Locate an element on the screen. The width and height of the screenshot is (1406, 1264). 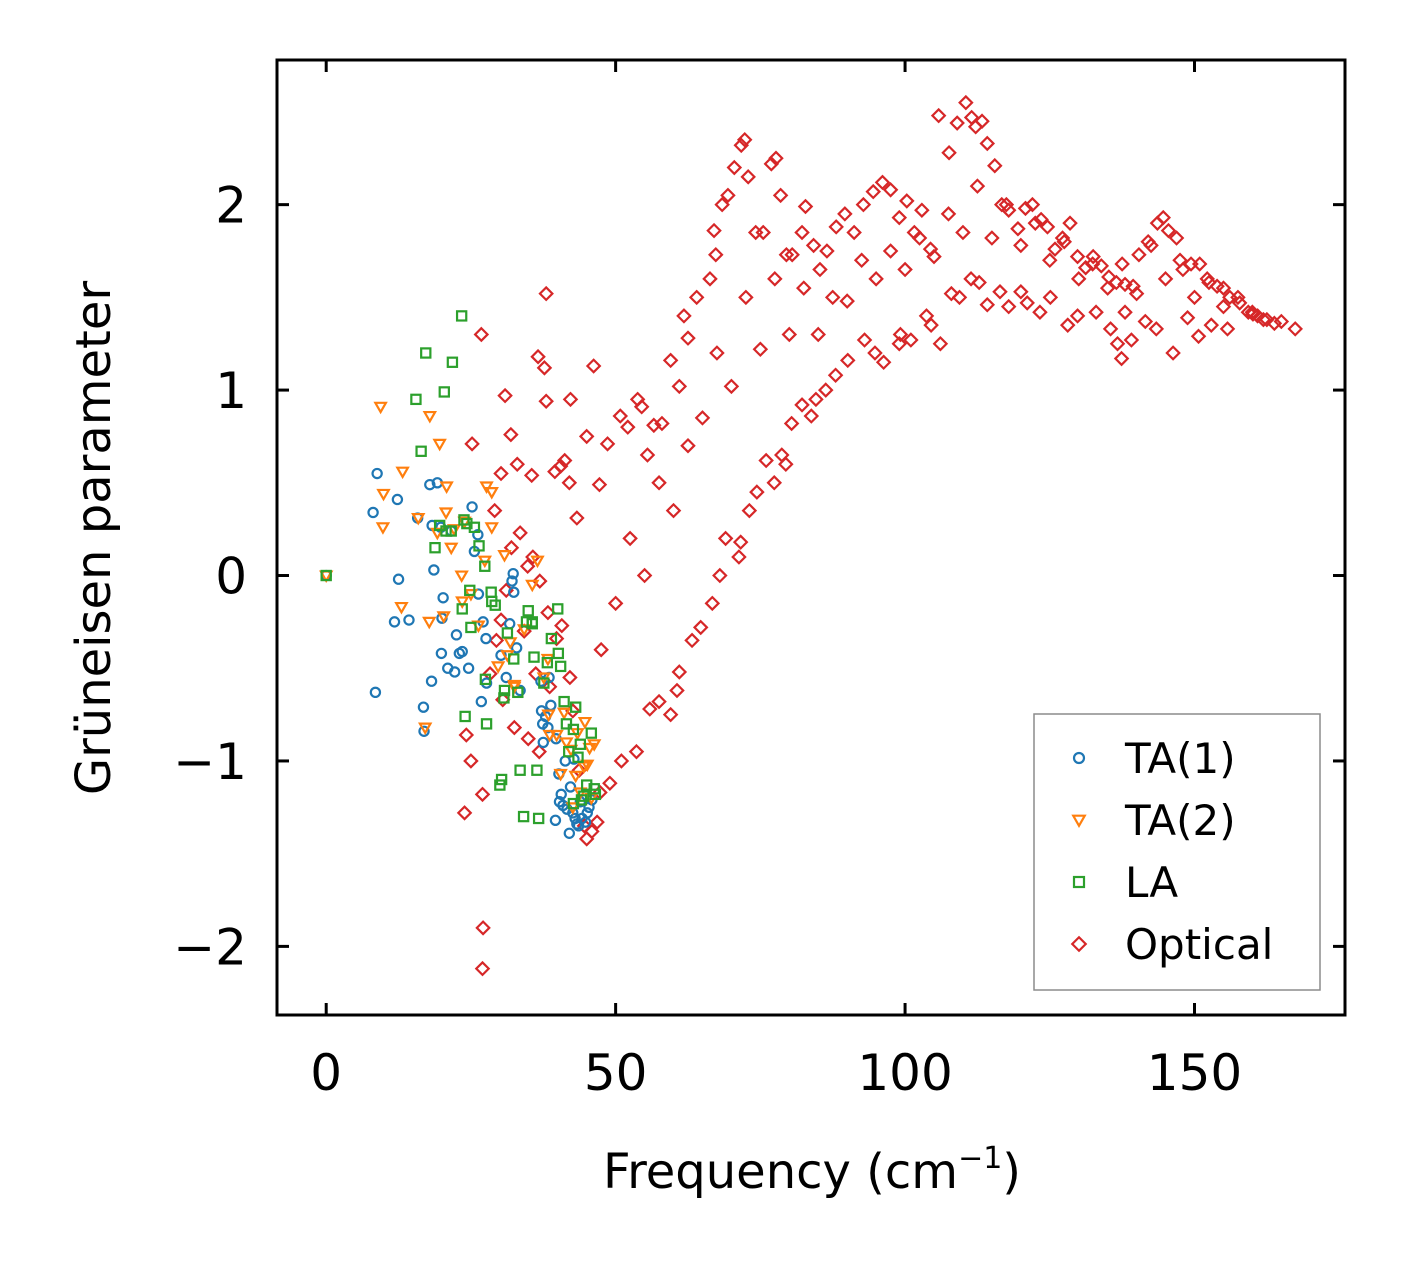
y-tick-label: 2 is located at coordinates (231, 206).